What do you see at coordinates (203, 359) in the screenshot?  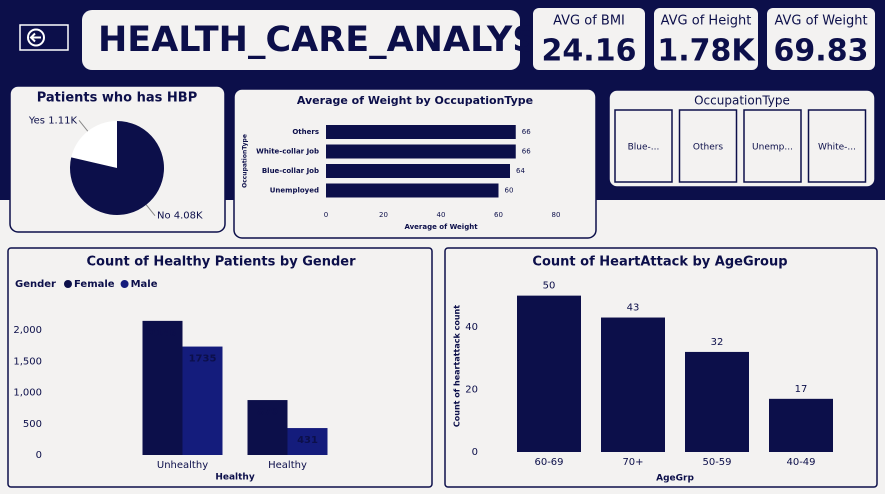 I see `data-label: 1735` at bounding box center [203, 359].